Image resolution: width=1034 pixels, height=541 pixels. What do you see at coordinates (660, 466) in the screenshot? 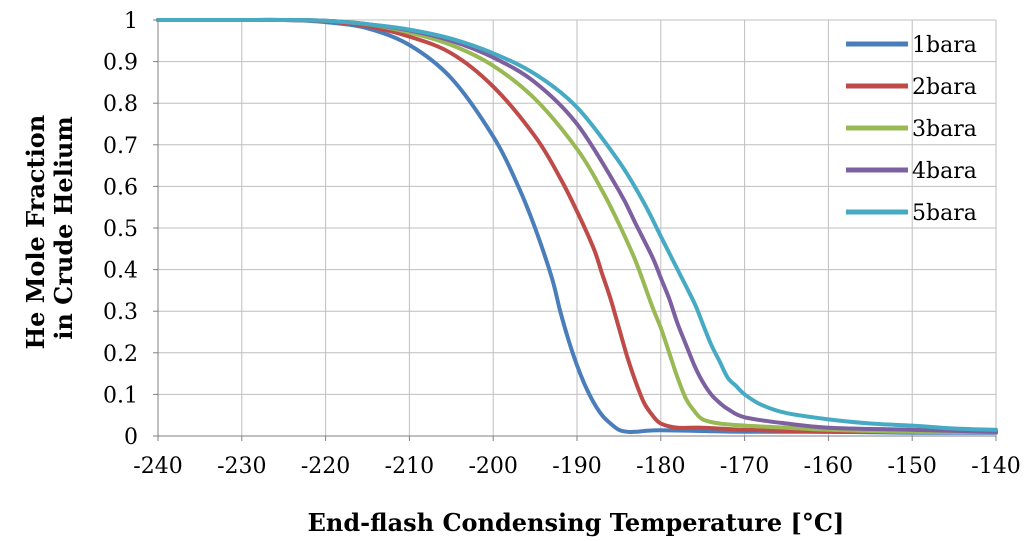
I see `x-tick-label: -180` at bounding box center [660, 466].